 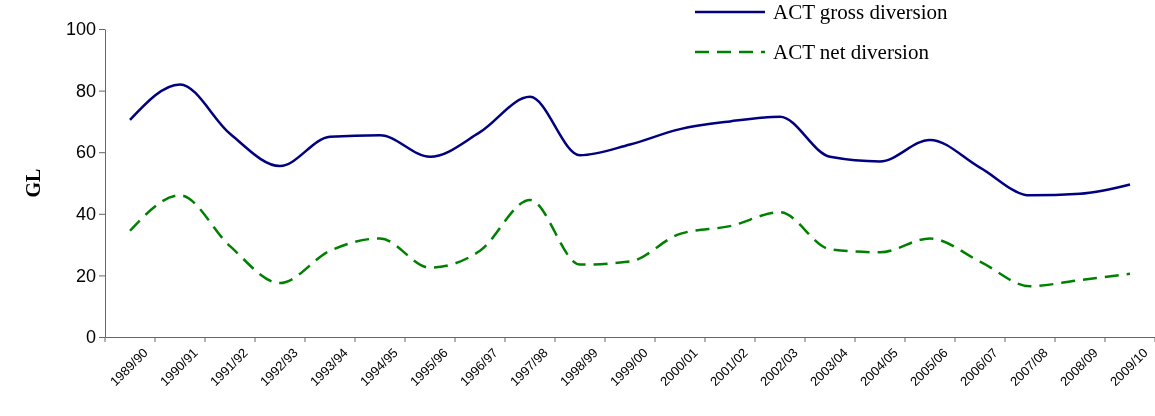 I want to click on y-tick-label: 80, so click(x=85, y=90).